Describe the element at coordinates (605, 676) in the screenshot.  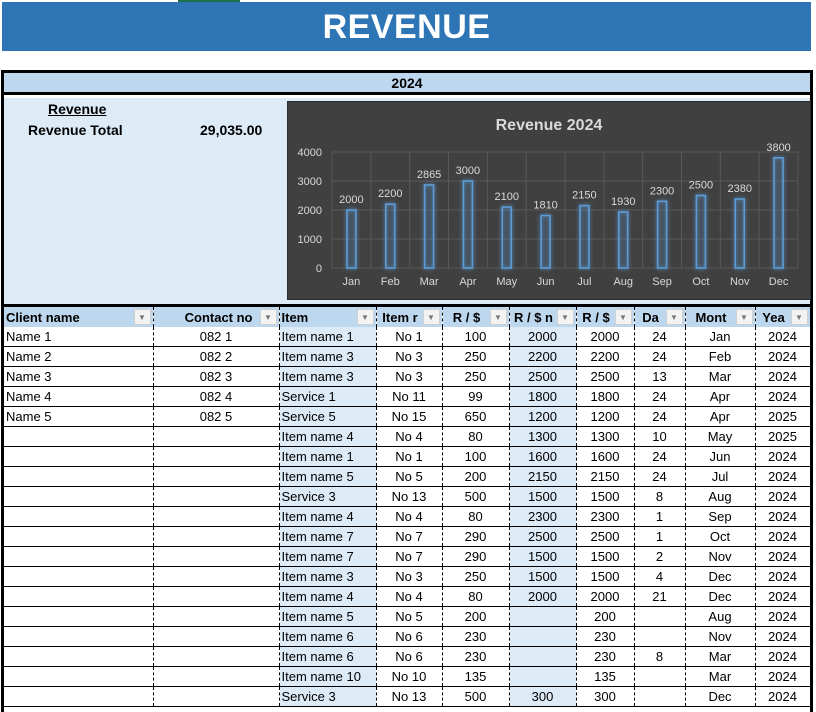
I see `table-cell: 135` at that location.